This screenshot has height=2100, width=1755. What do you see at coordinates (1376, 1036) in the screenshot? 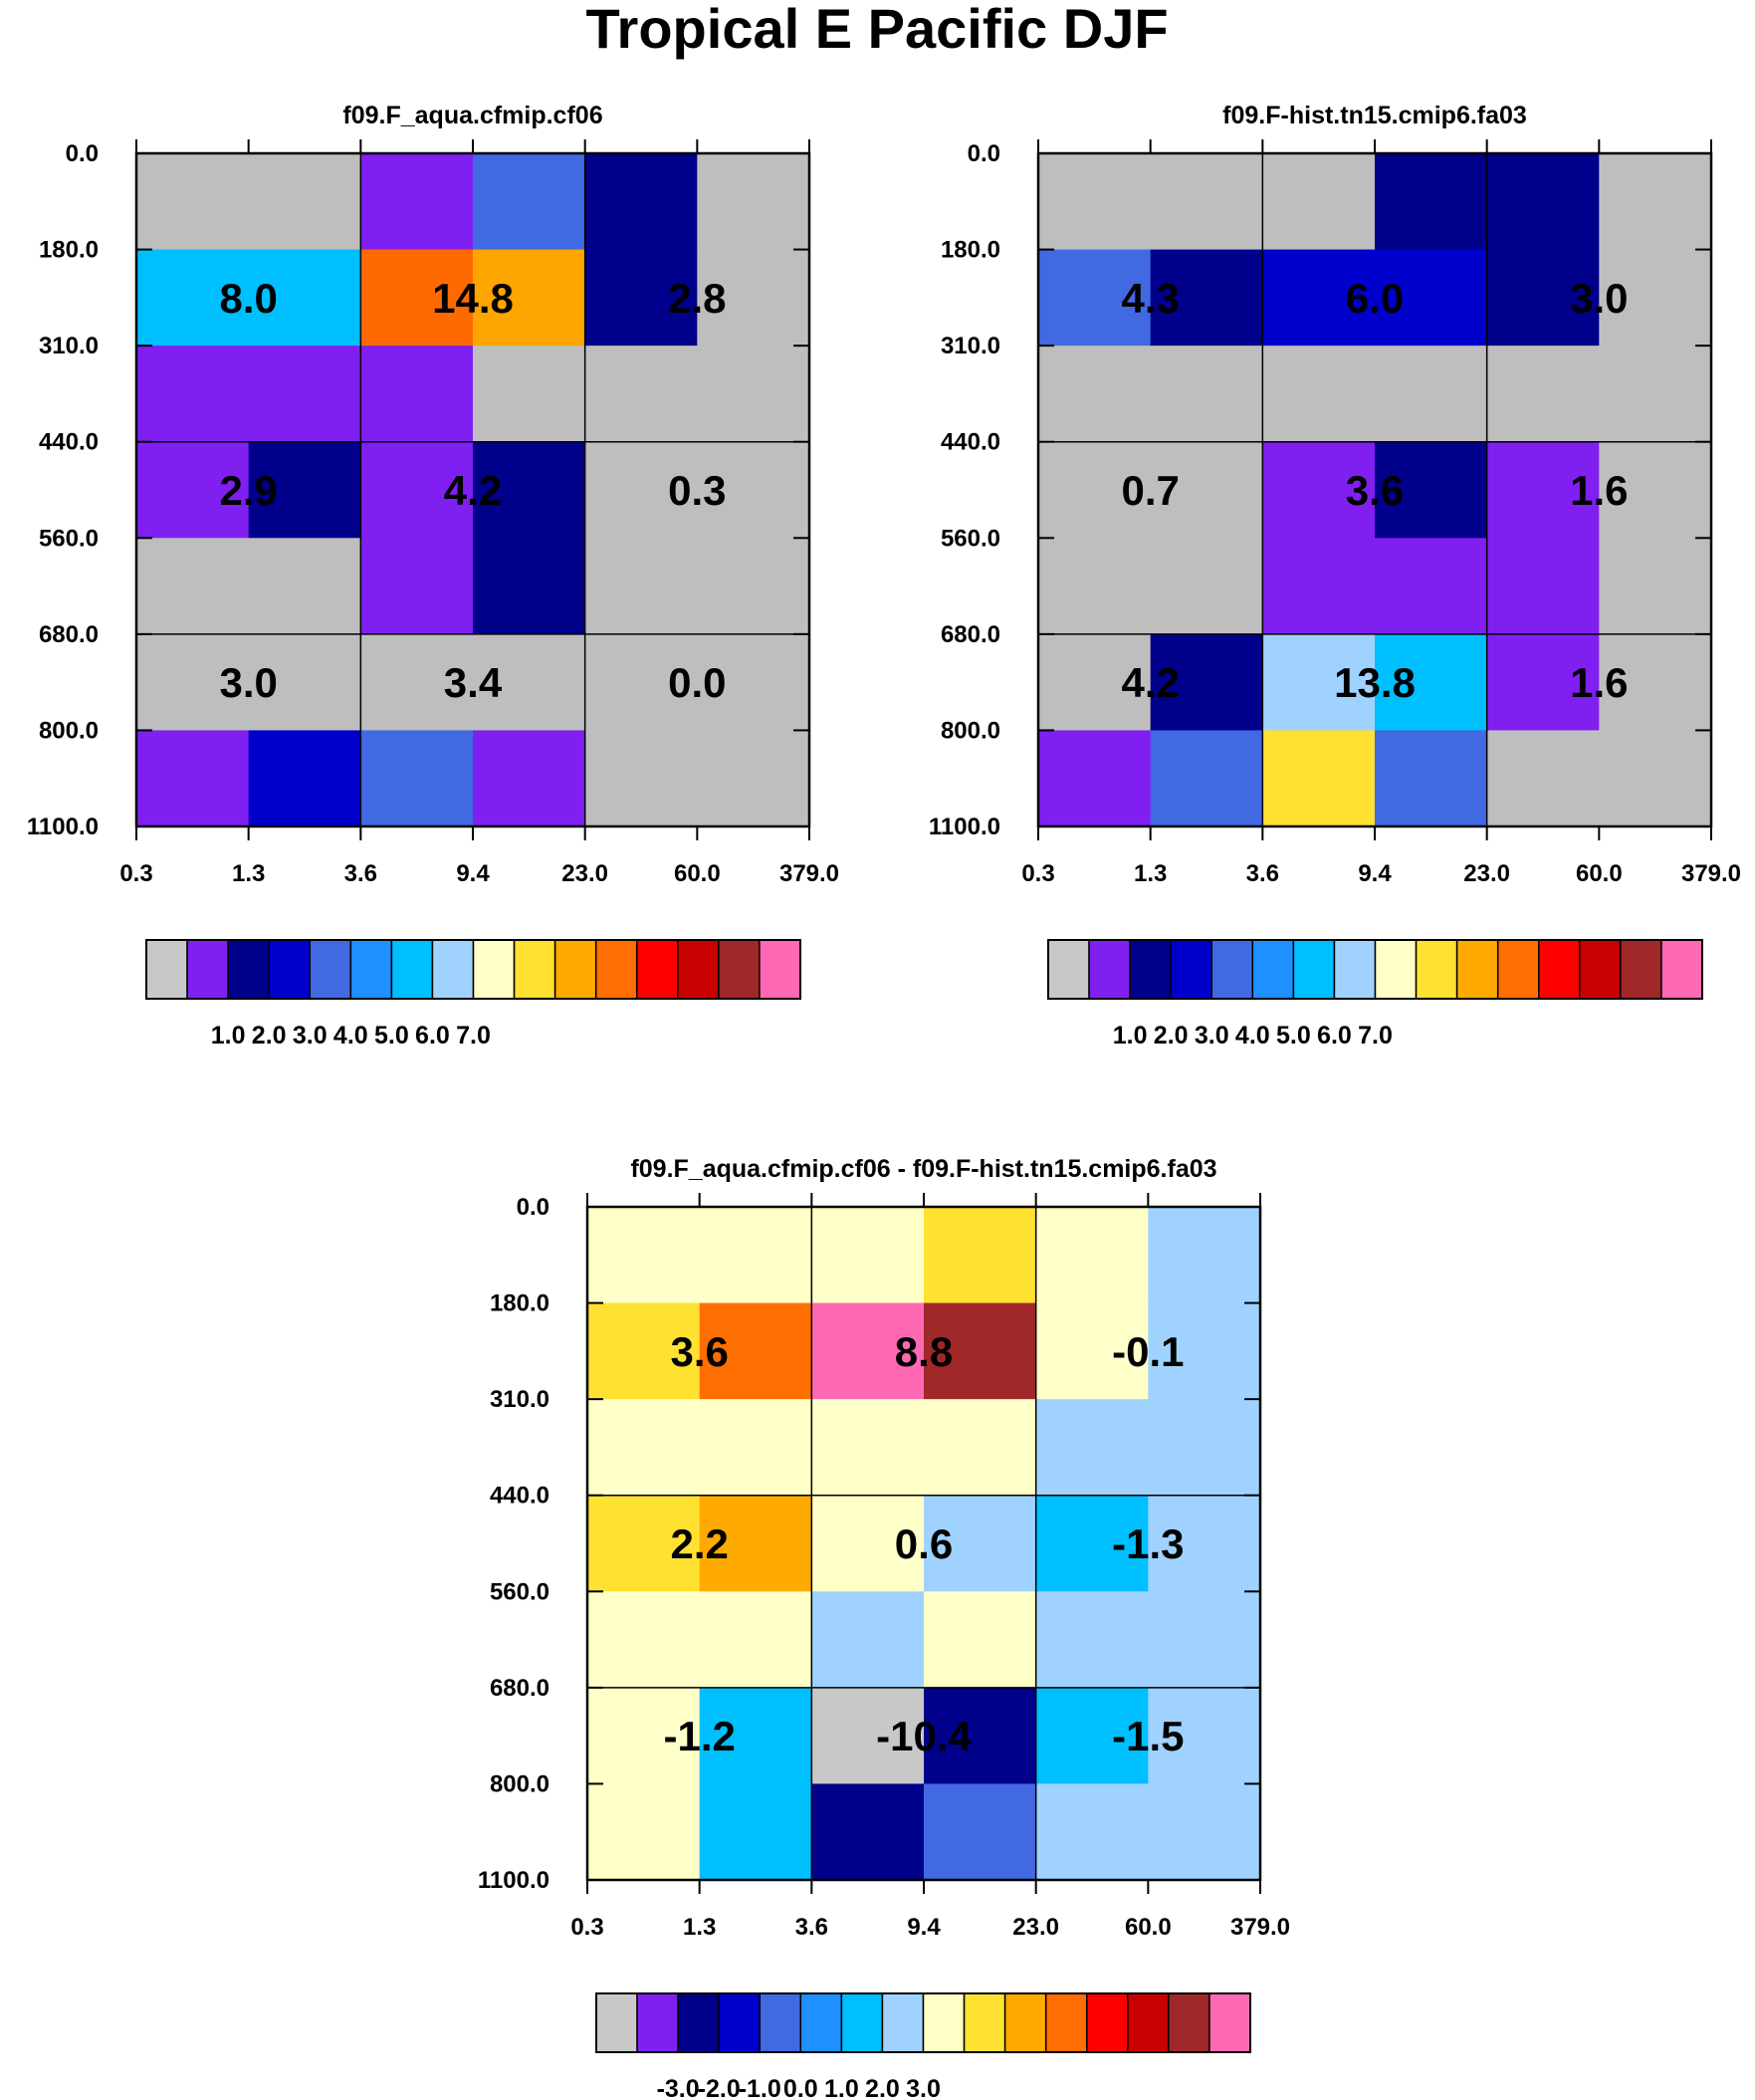
I see `colorbar-label: 7.0` at bounding box center [1376, 1036].